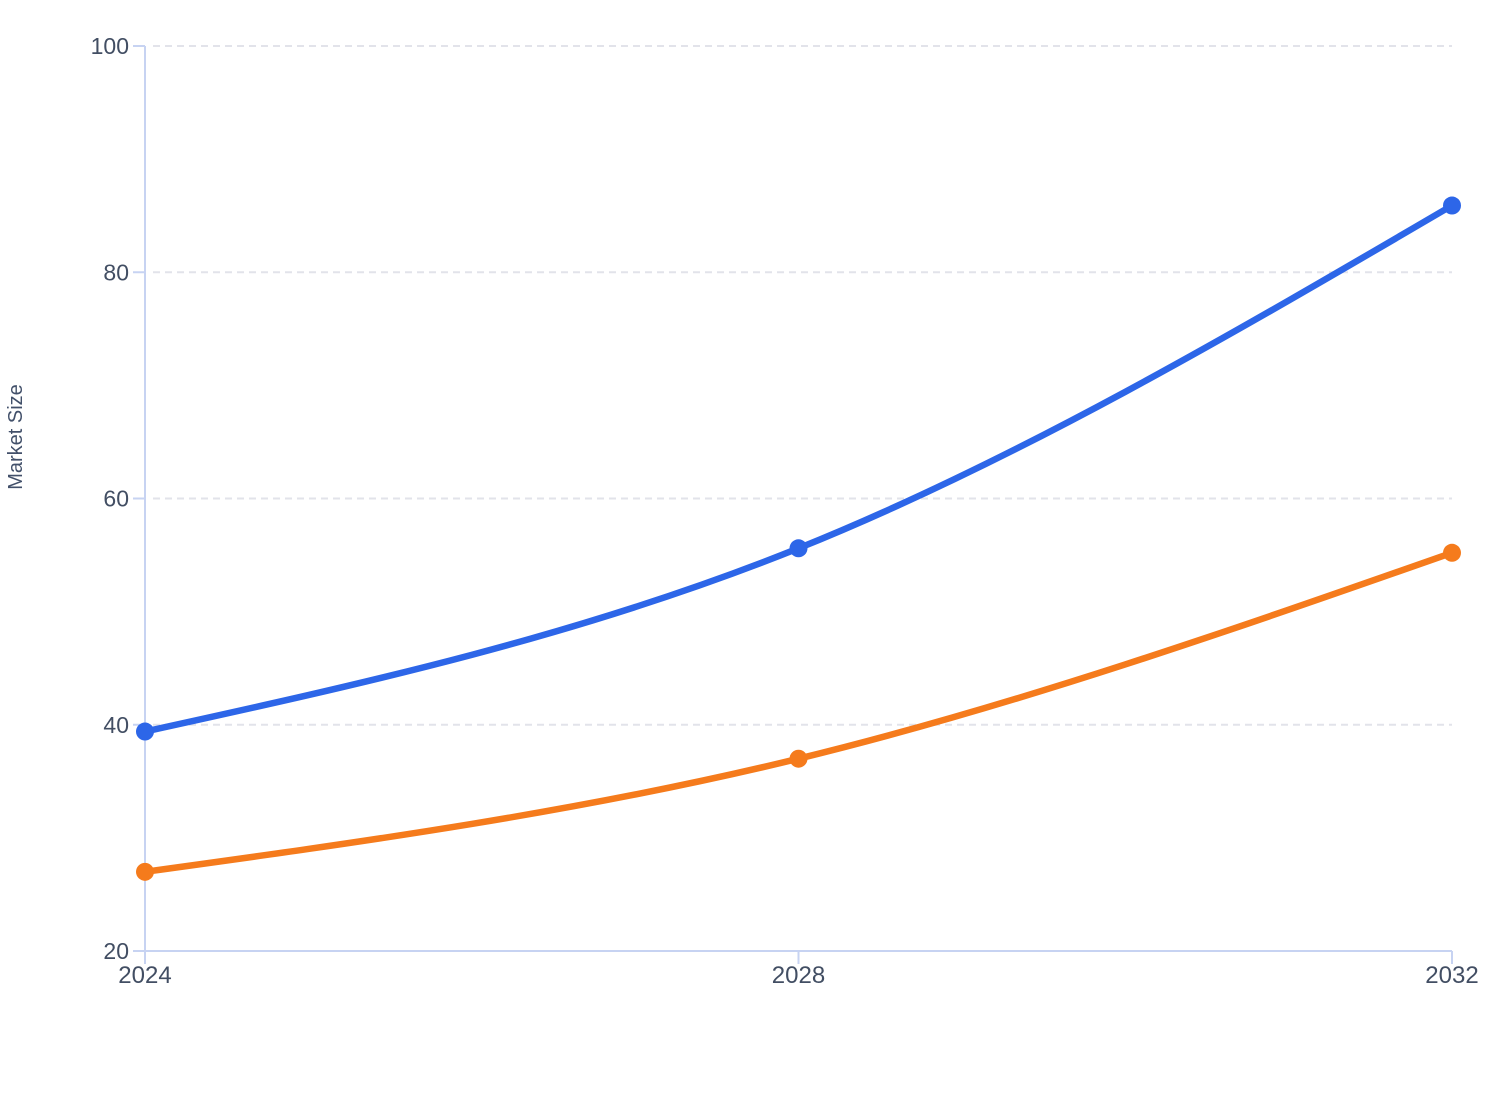 The height and width of the screenshot is (1120, 1508). I want to click on y-tick-label: 60, so click(116, 499).